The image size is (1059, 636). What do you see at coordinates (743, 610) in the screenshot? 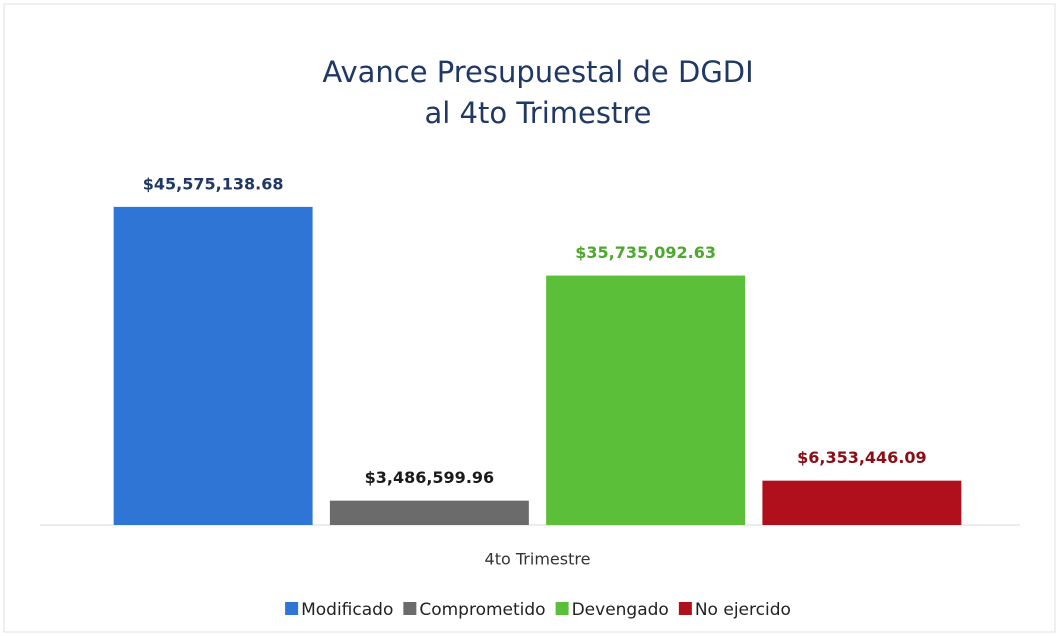
I see `legend-label: No ejercido` at bounding box center [743, 610].